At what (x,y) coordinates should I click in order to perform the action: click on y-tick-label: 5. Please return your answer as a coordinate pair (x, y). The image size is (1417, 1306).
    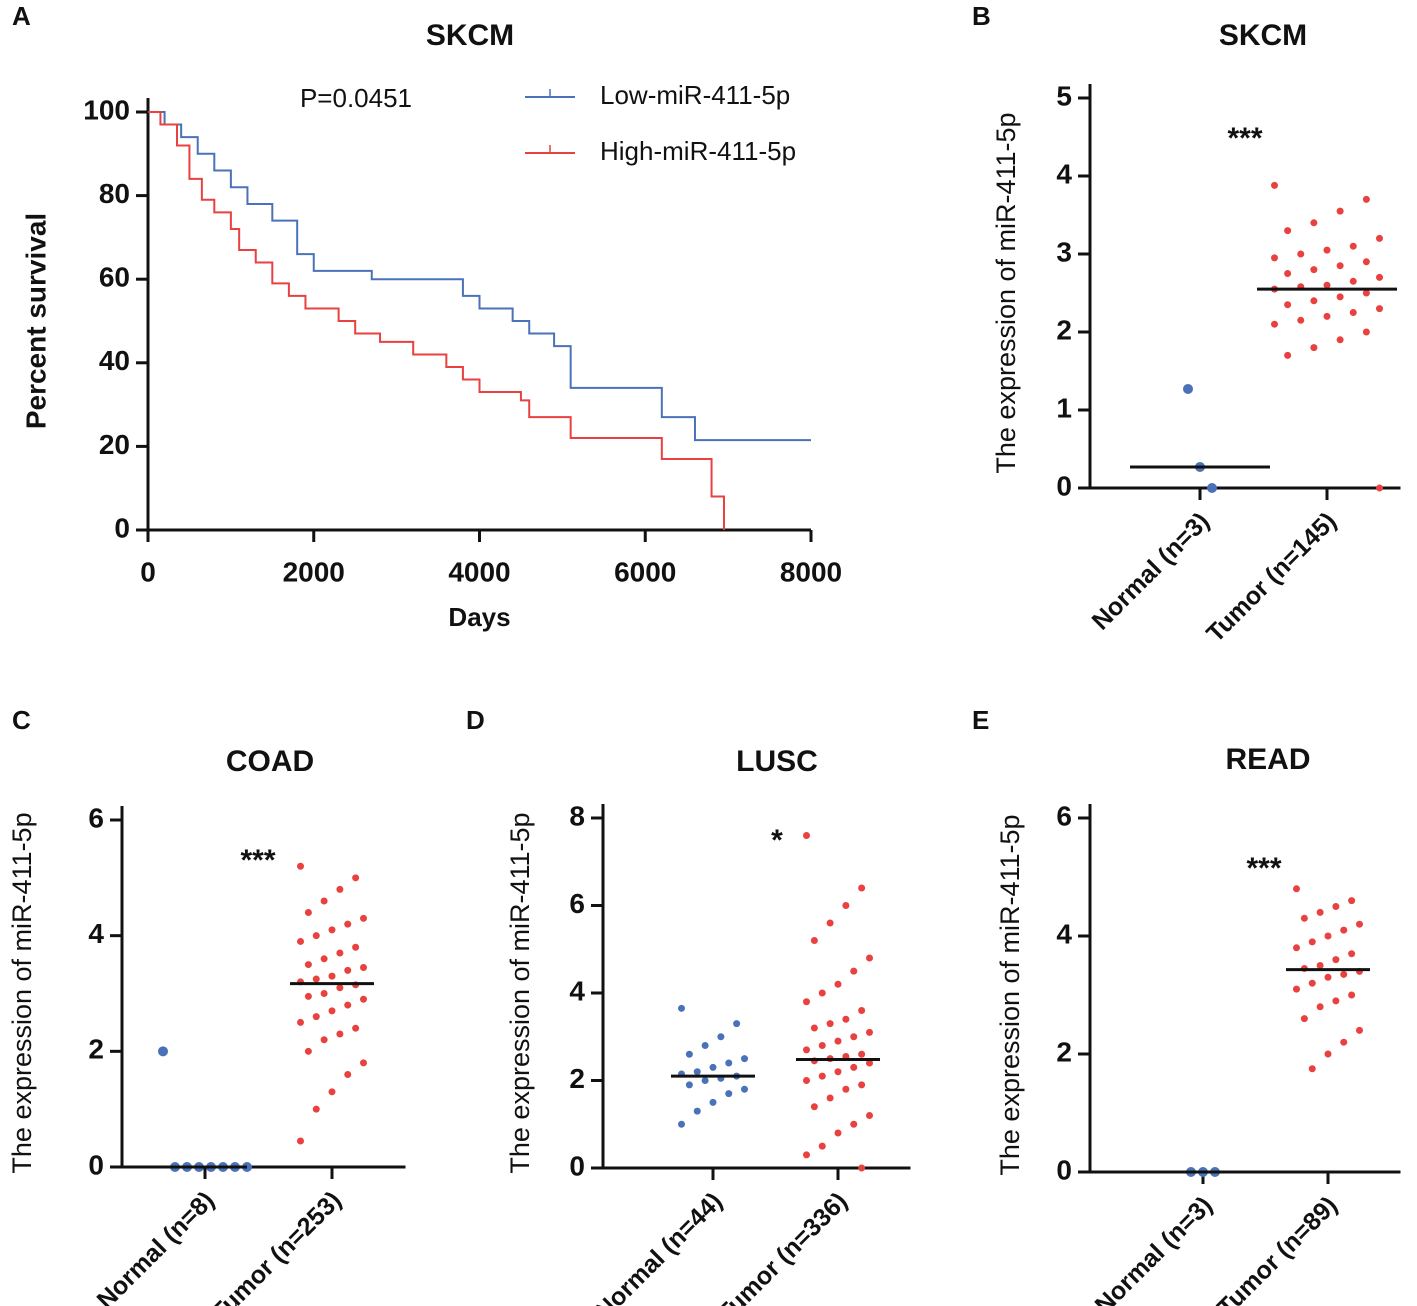
    Looking at the image, I should click on (1064, 95).